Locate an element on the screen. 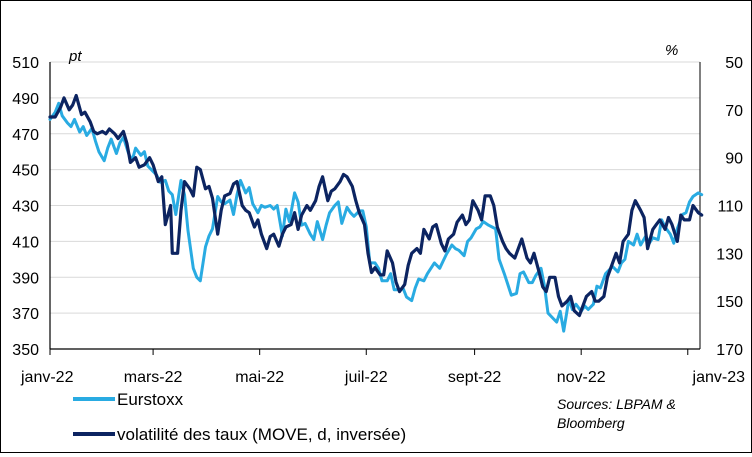 Image resolution: width=752 pixels, height=457 pixels. source-note: Sources: LBPAM & Bloomberg is located at coordinates (616, 413).